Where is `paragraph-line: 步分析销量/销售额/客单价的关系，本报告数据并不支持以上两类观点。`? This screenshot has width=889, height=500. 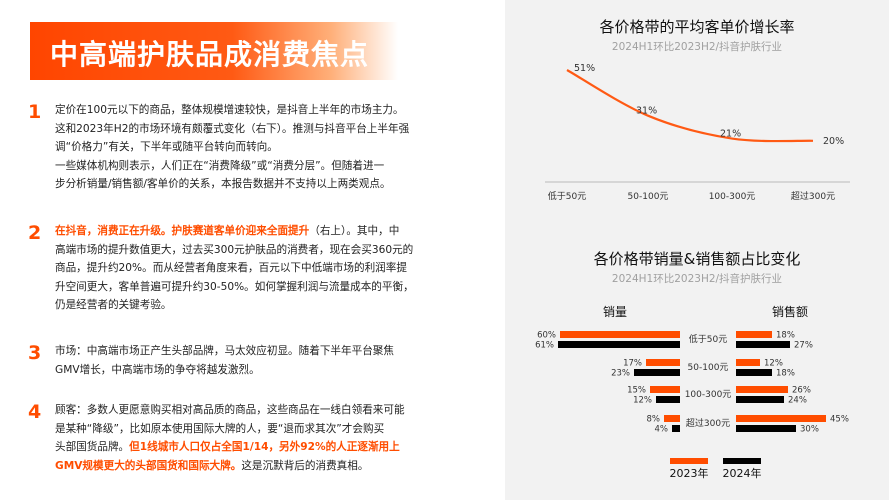 paragraph-line: 步分析销量/销售额/客单价的关系，本报告数据并不支持以上两类观点。 is located at coordinates (240, 184).